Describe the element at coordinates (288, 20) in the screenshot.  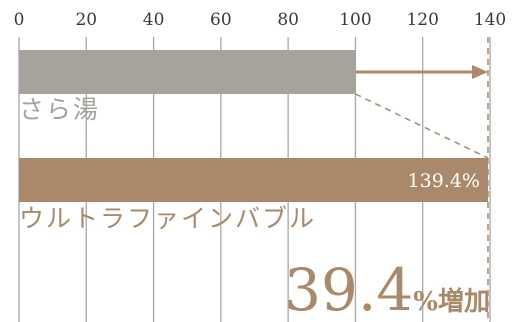
I see `x-tick-label: 80` at that location.